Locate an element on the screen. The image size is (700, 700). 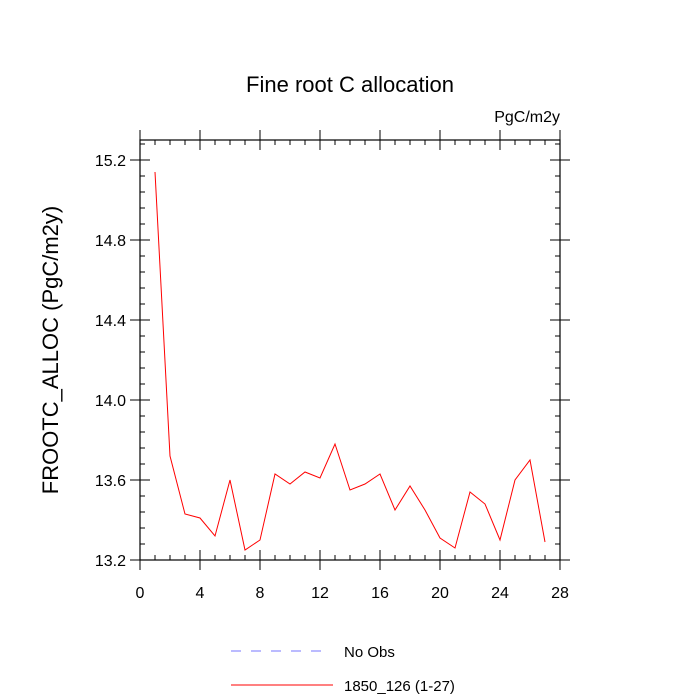
y-tick-label: 14.4 is located at coordinates (110, 321).